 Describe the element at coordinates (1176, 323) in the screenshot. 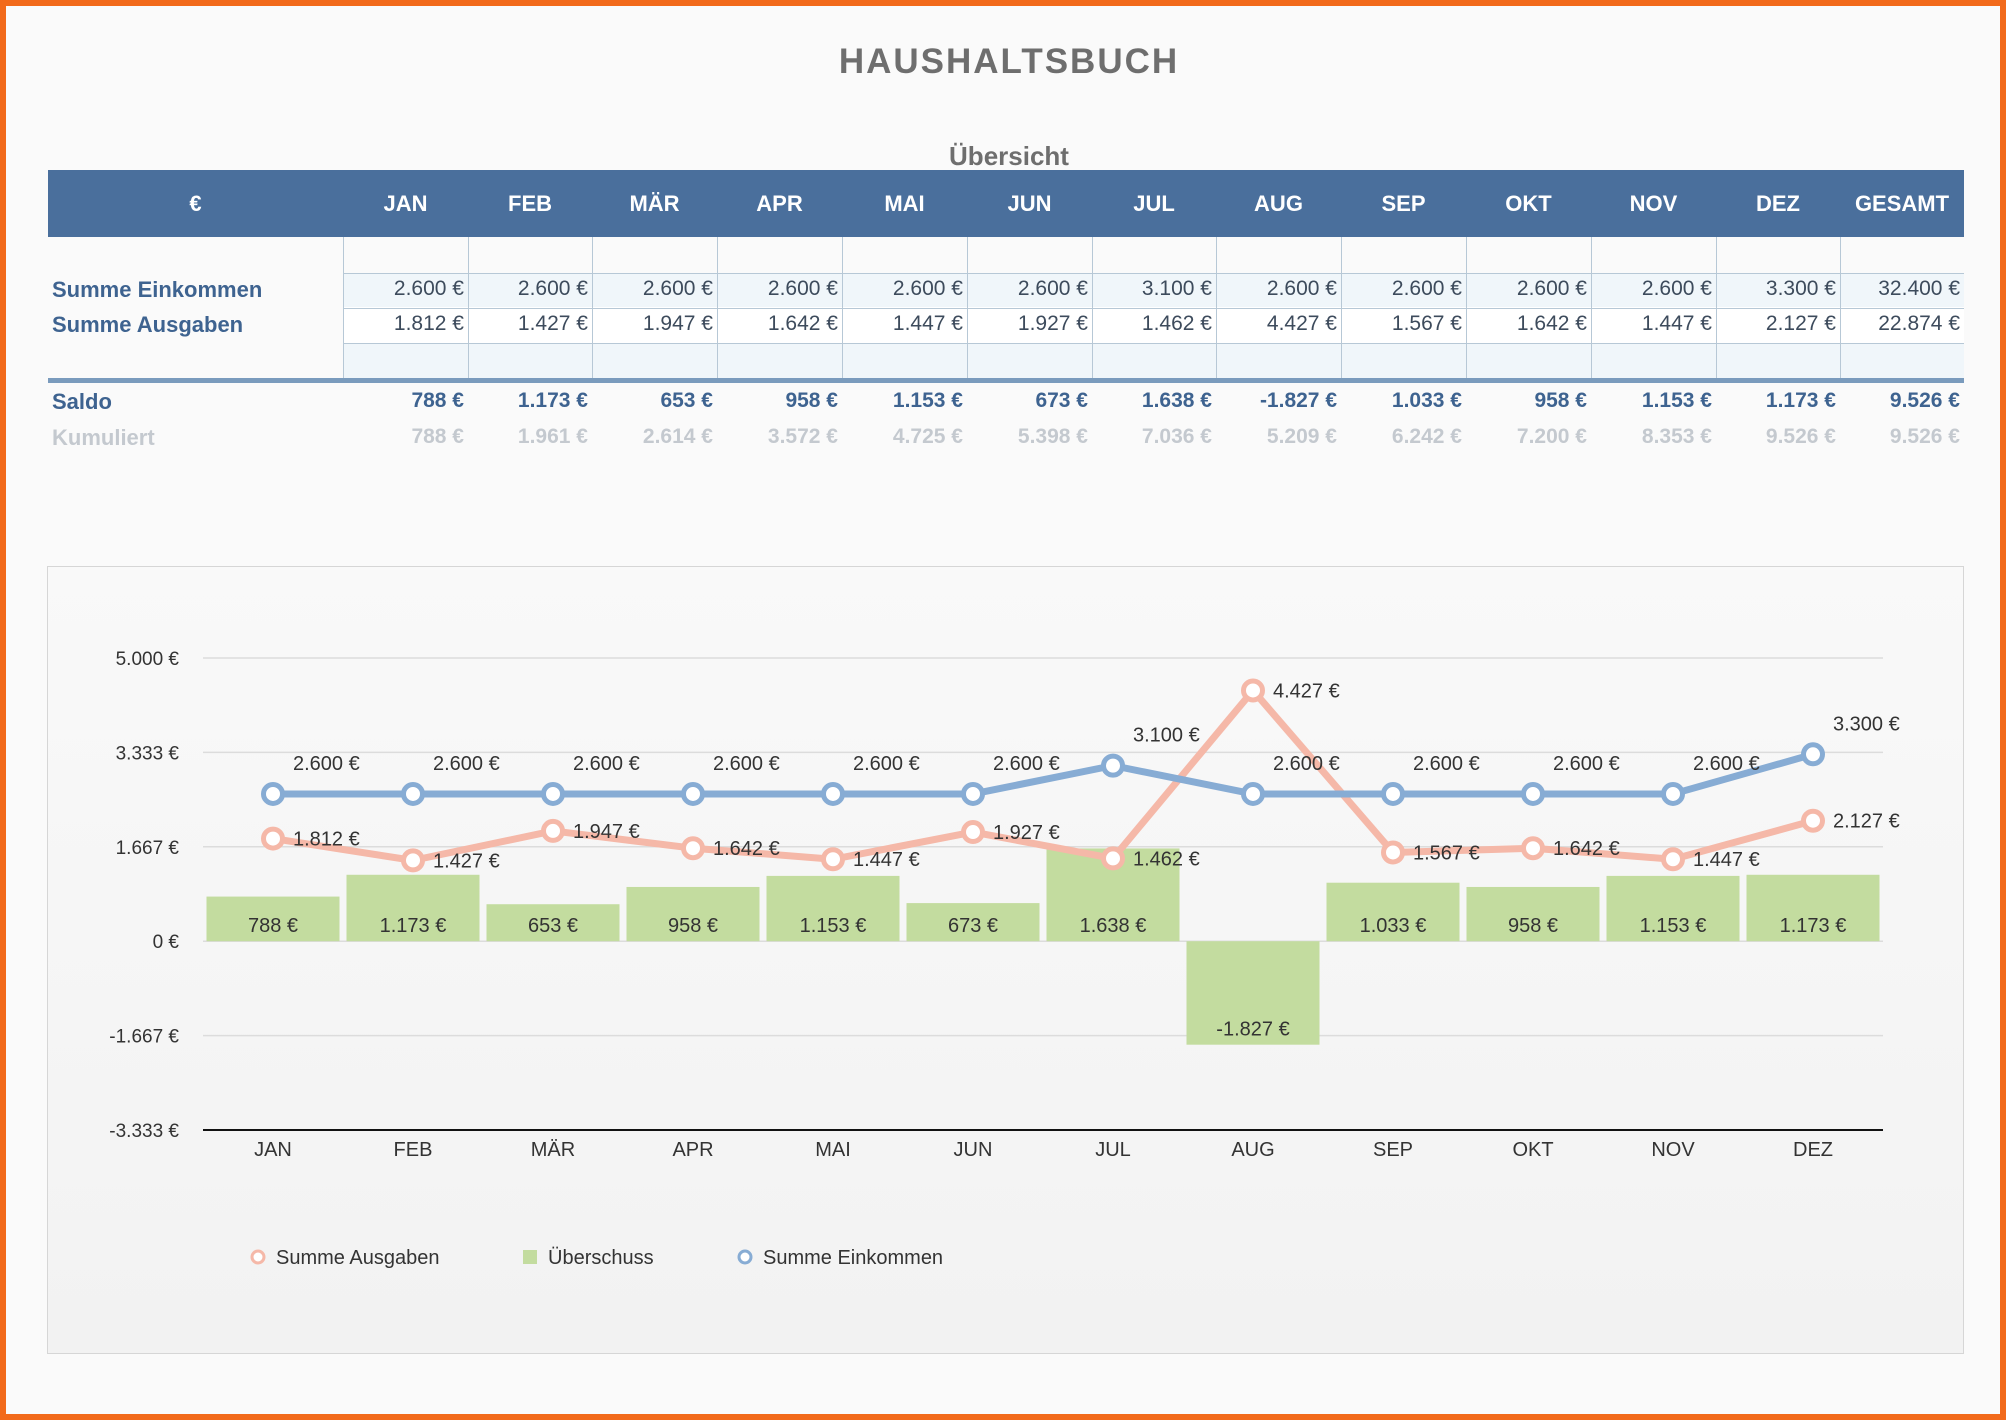

I see `cell-expenses: 1.462 €` at that location.